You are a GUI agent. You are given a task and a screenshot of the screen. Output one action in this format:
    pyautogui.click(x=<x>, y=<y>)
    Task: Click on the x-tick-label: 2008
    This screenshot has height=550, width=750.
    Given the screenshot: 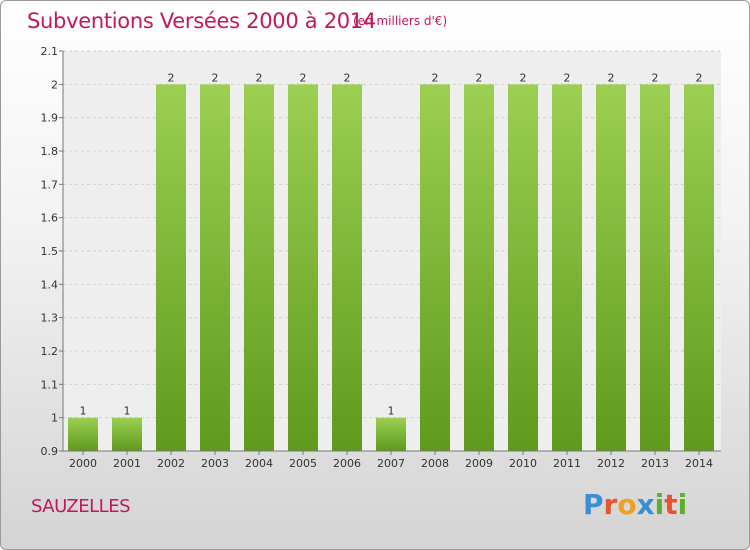 What is the action you would take?
    pyautogui.click(x=435, y=463)
    